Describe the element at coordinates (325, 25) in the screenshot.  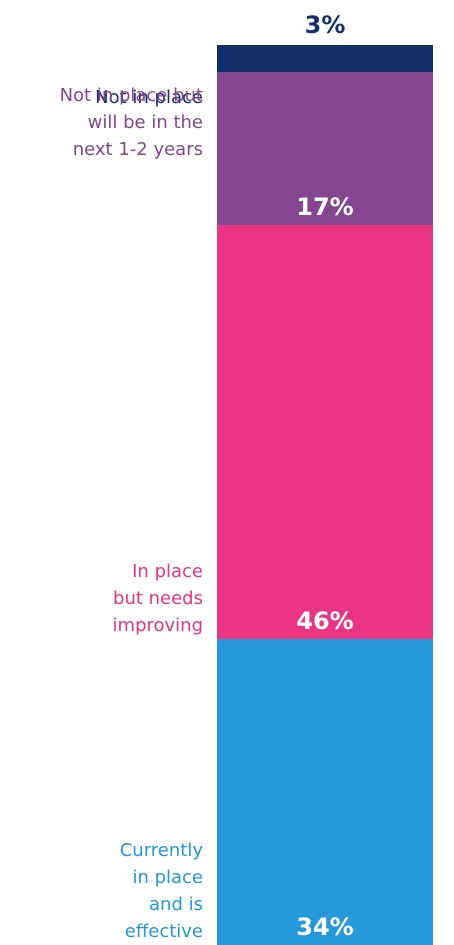
I see `value-label: 3%` at that location.